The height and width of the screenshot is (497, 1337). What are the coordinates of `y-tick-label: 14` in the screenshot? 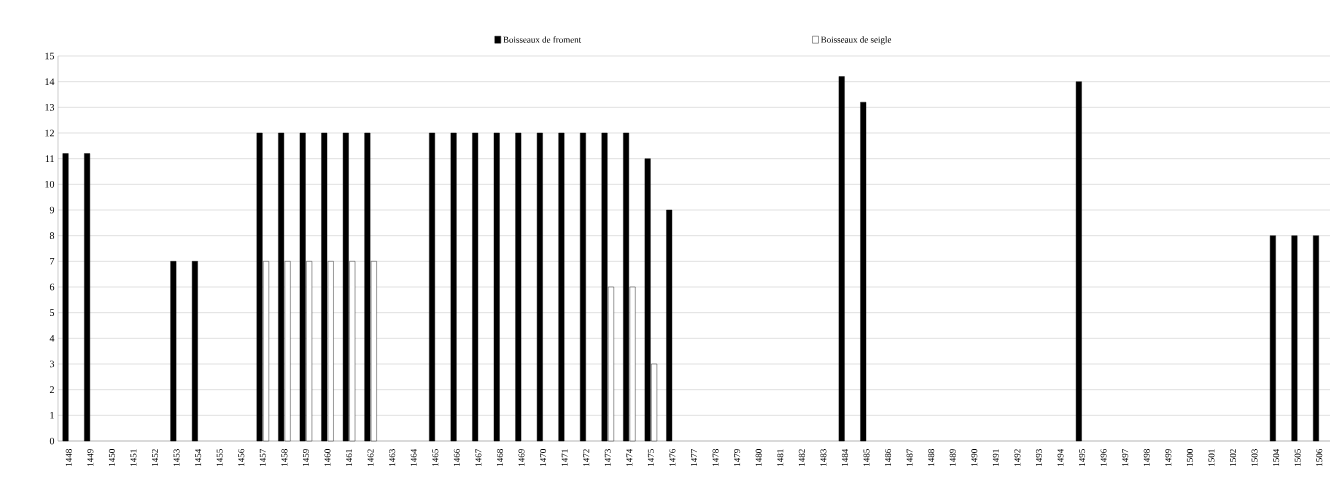 It's located at (50, 81).